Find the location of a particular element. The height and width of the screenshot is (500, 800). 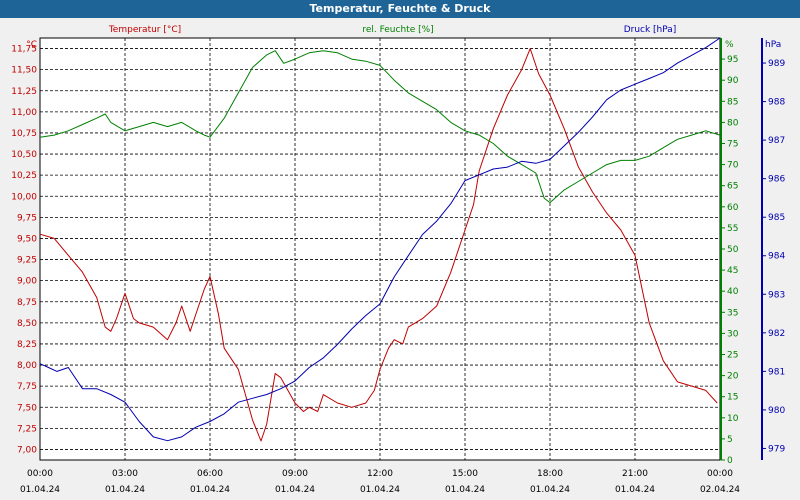

x-tick-time: 12:00 is located at coordinates (380, 474).